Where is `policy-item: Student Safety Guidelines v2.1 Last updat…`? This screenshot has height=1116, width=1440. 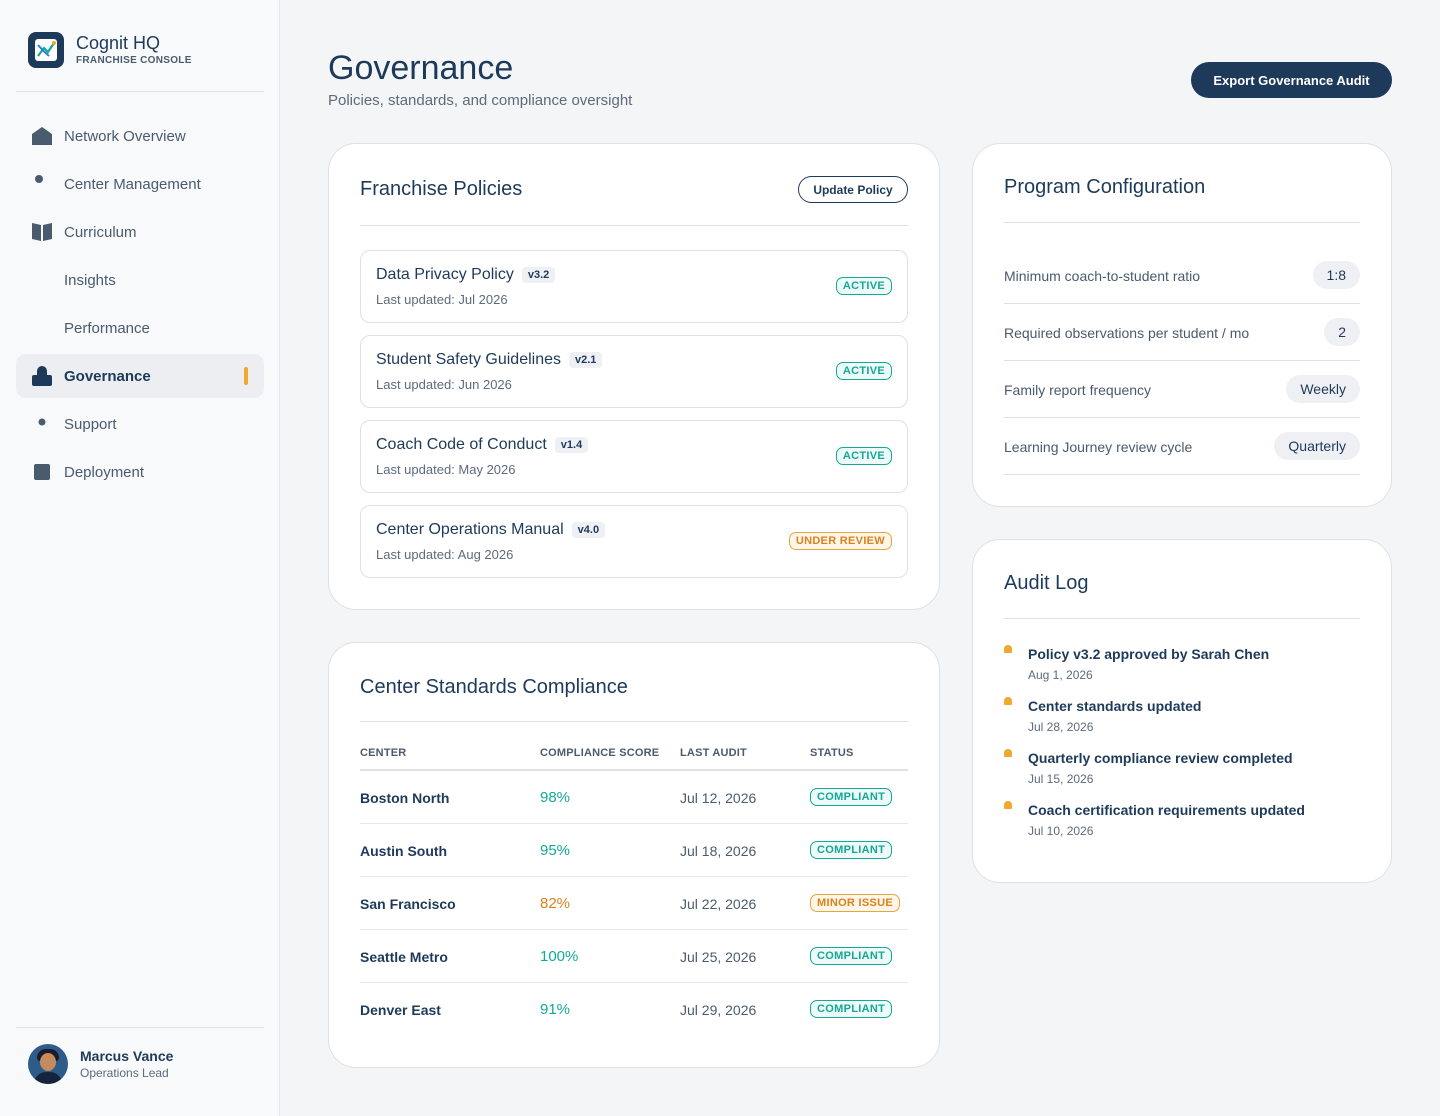
policy-item: Student Safety Guidelines v2.1 Last updat… is located at coordinates (634, 371).